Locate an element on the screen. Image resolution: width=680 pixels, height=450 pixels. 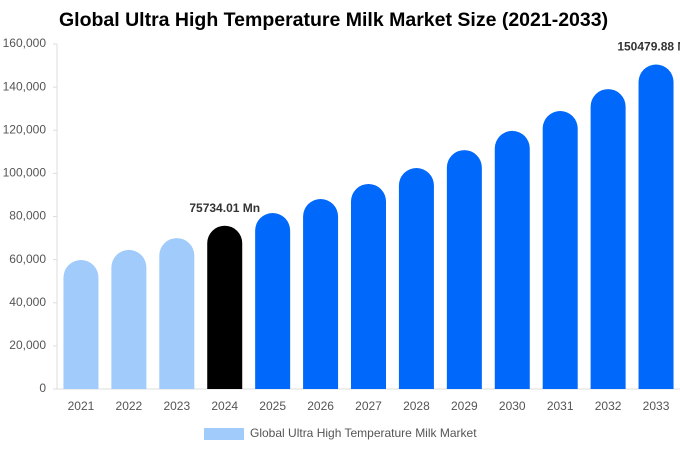
y-tick-label: 100,000 is located at coordinates (25, 173).